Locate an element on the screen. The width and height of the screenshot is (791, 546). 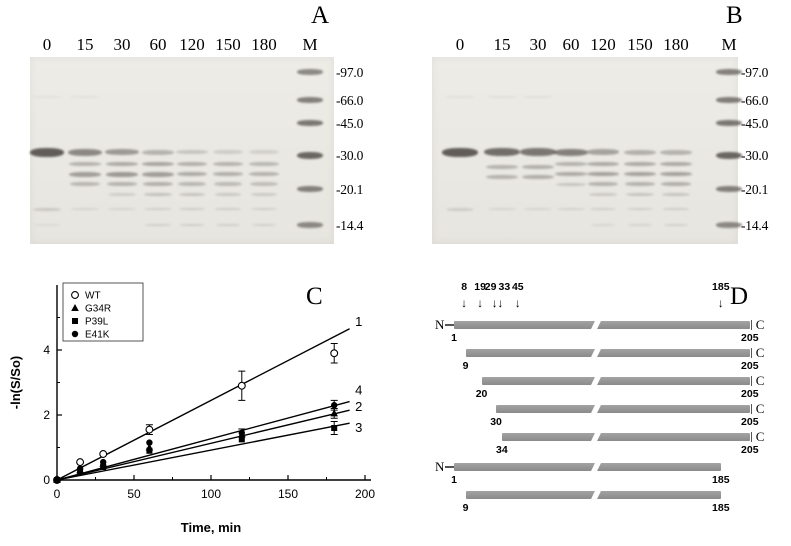
panel-a-lane-labels: 0 15 30 60 120 150 180 M is located at coordinates (182, 46).